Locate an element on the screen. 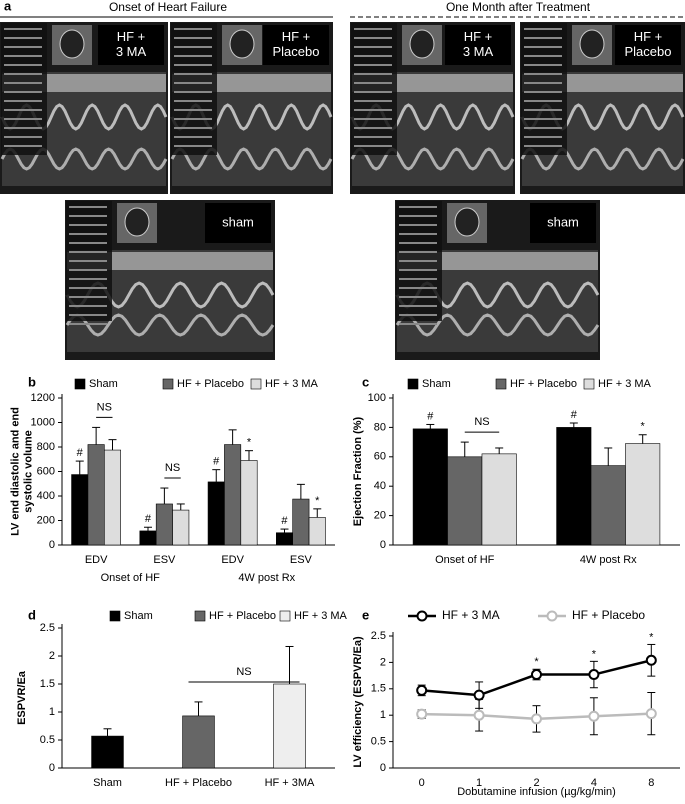 The image size is (685, 804). y-tick-label: 0 is located at coordinates (383, 545).